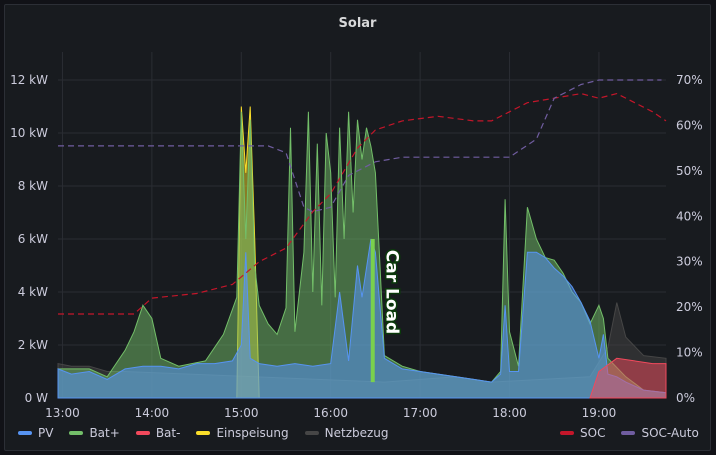 The width and height of the screenshot is (716, 455). What do you see at coordinates (599, 413) in the screenshot?
I see `x-tick-label: 19:00` at bounding box center [599, 413].